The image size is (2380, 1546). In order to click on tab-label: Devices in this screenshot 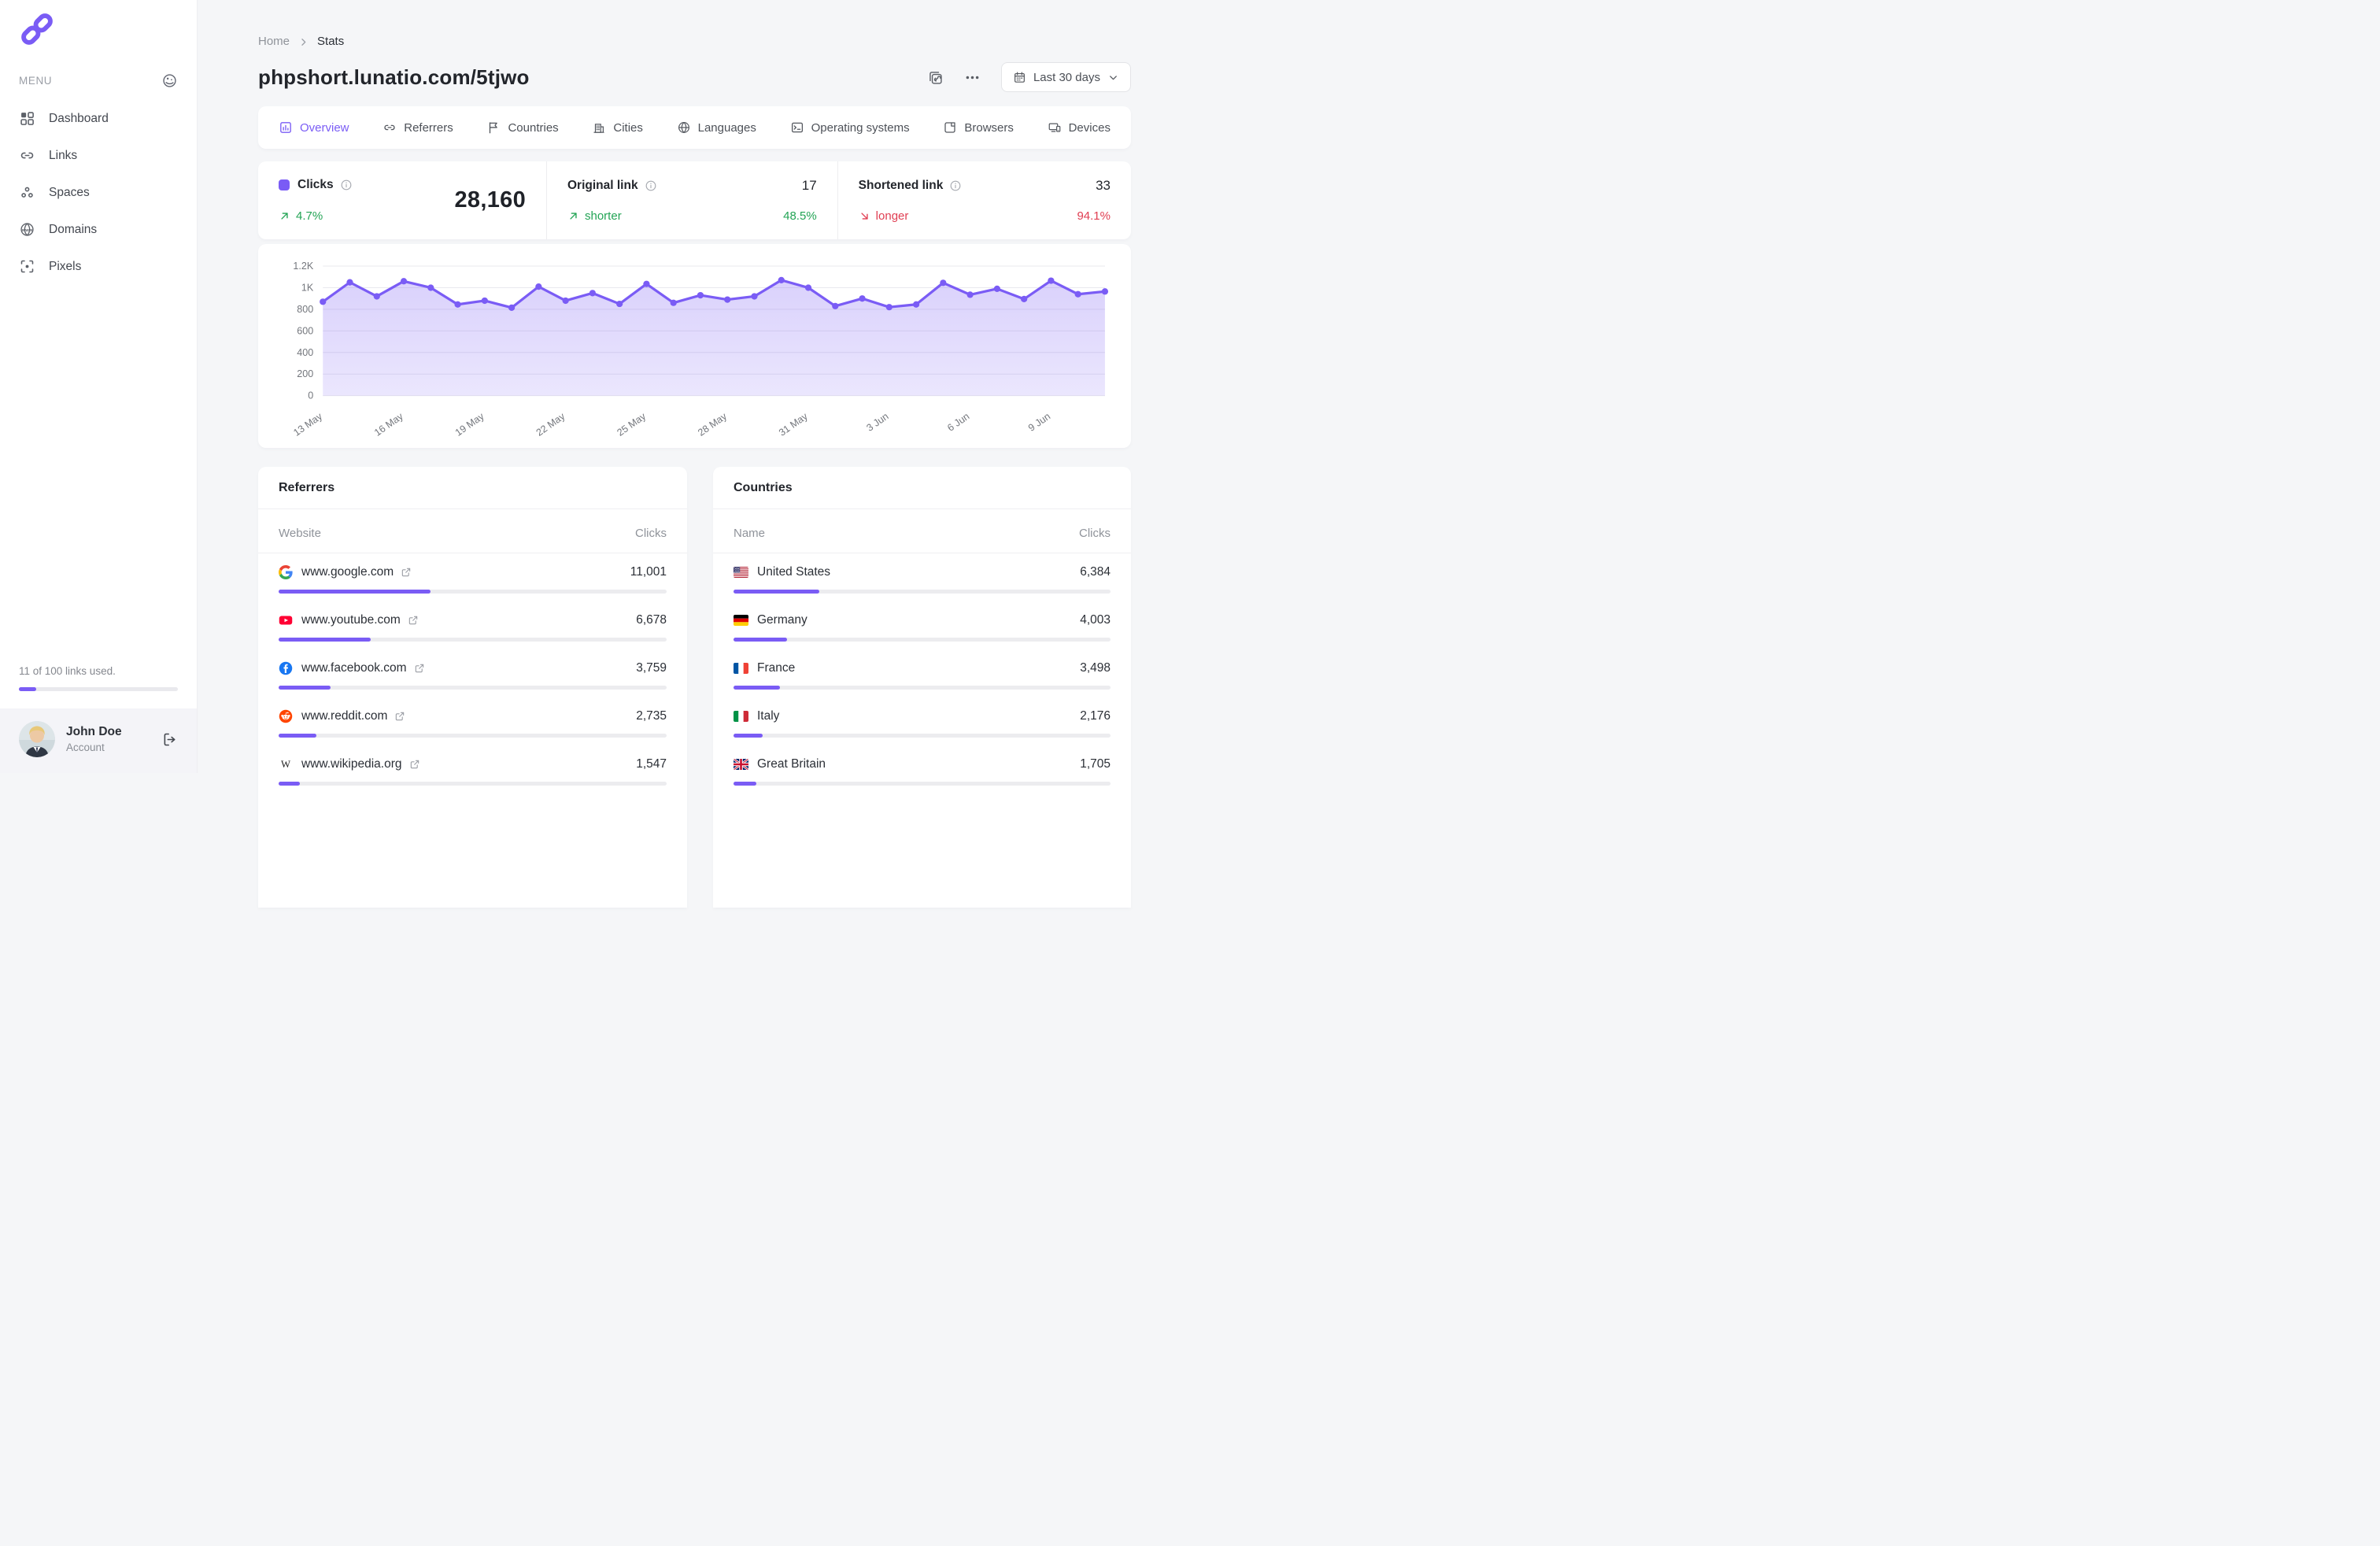, I will do `click(1089, 127)`.